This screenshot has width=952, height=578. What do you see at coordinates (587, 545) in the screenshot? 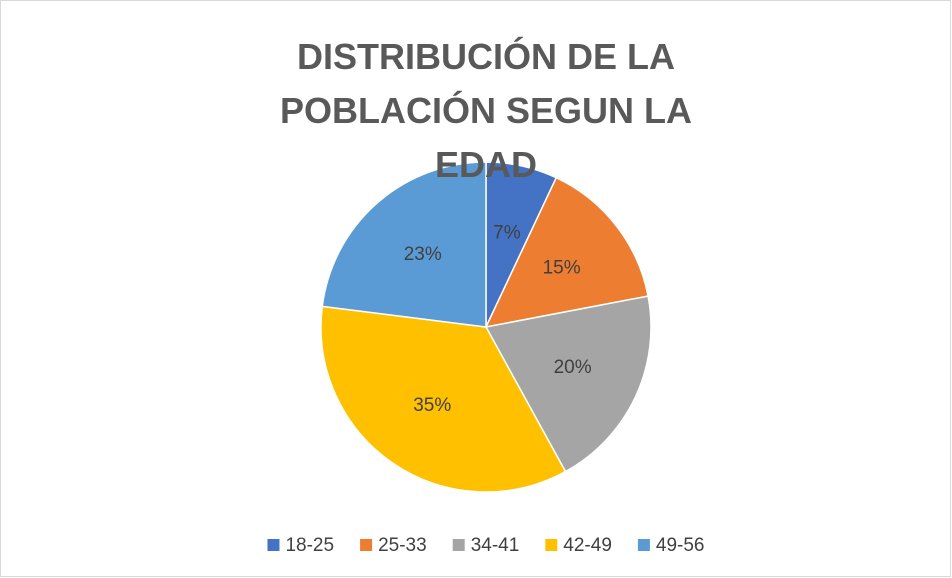
I see `legend-label: 42-49` at bounding box center [587, 545].